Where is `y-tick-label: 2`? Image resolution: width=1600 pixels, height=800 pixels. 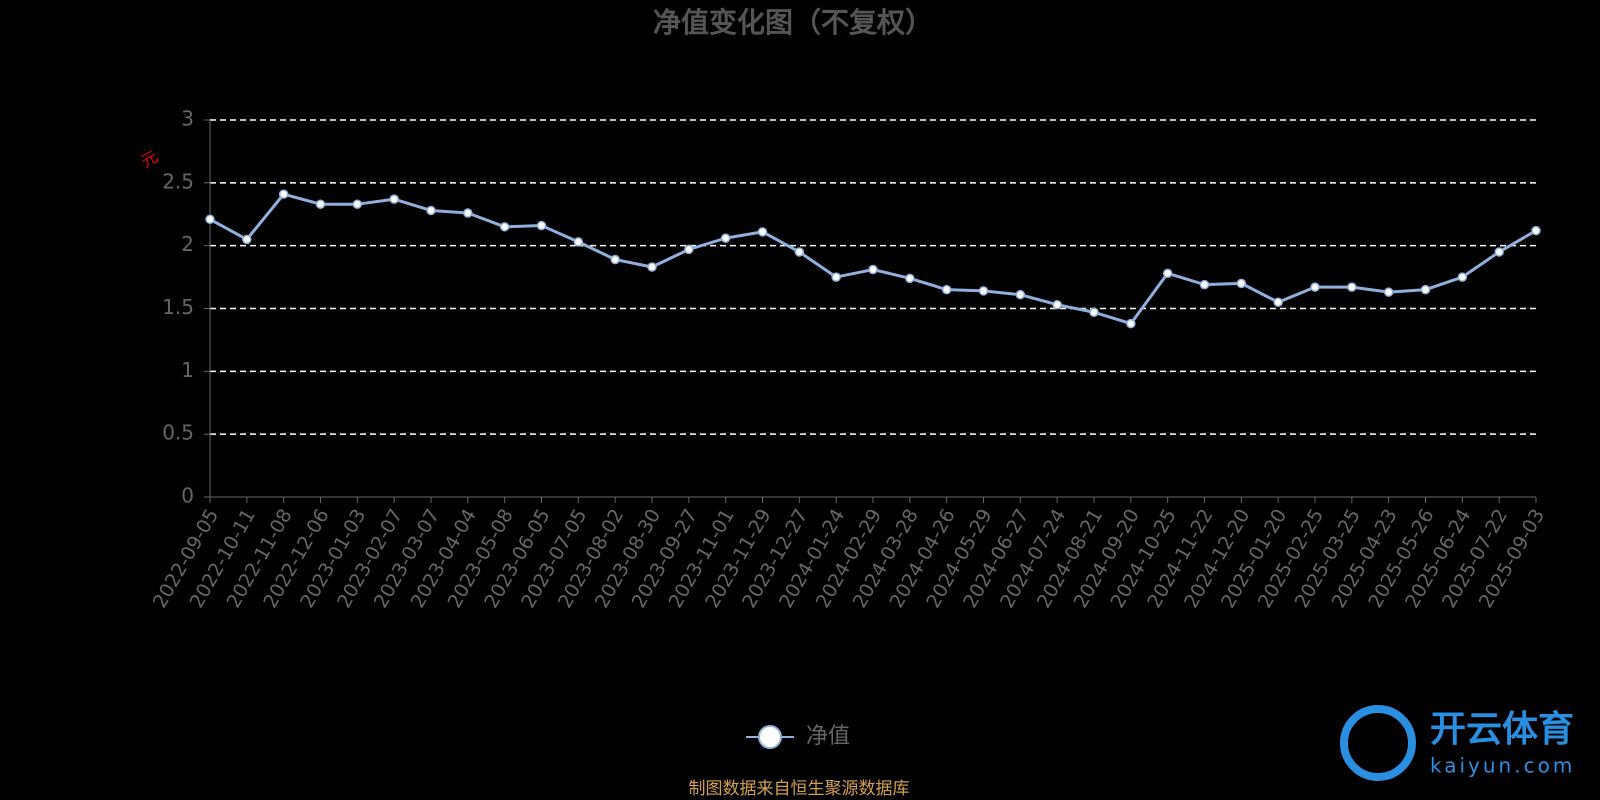
y-tick-label: 2 is located at coordinates (187, 244).